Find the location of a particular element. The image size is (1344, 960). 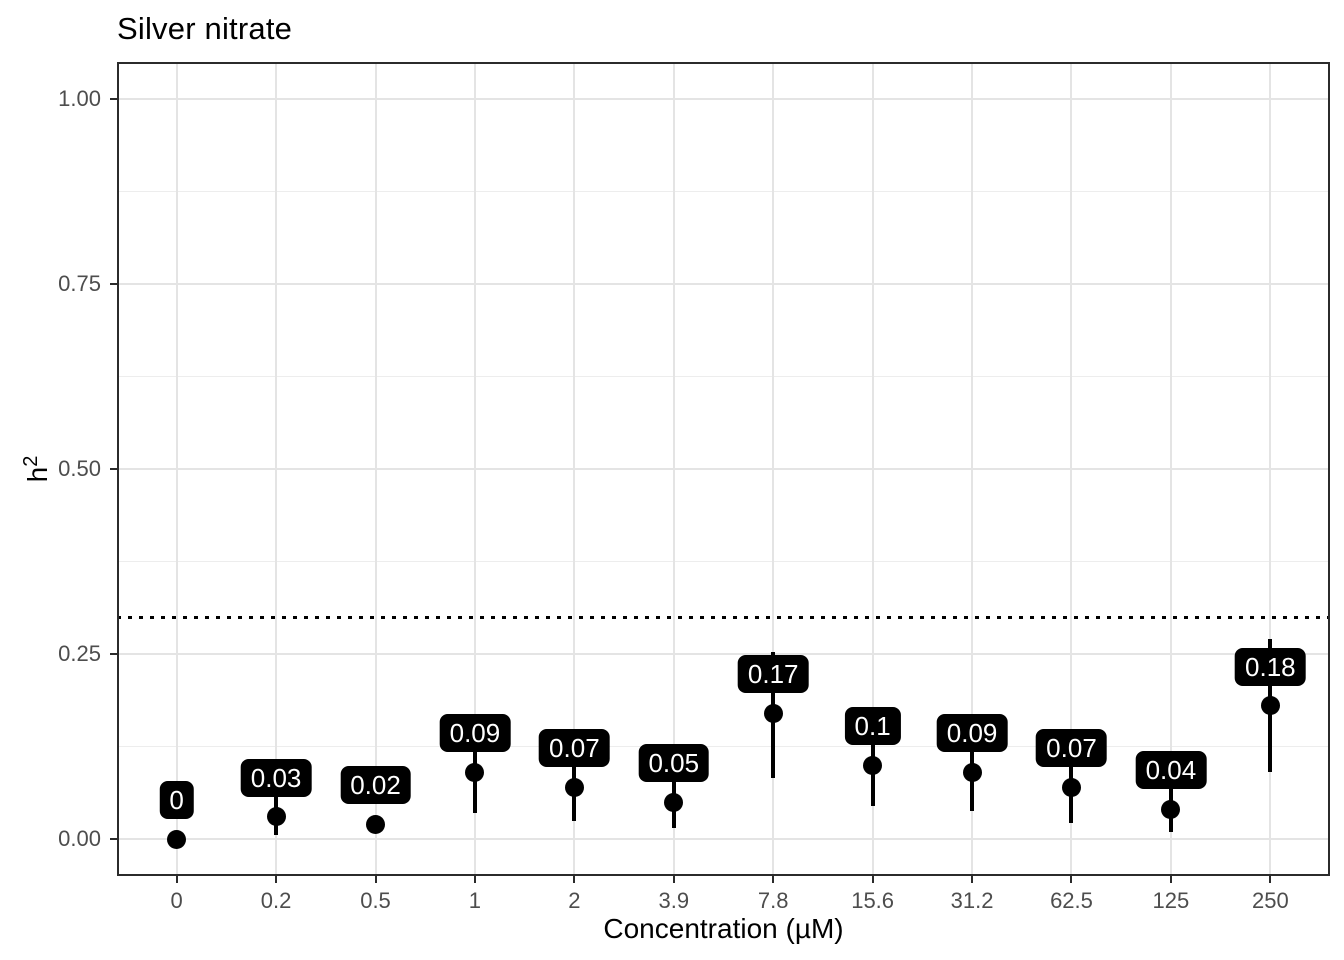

value-label: 0.04 is located at coordinates (1171, 770).